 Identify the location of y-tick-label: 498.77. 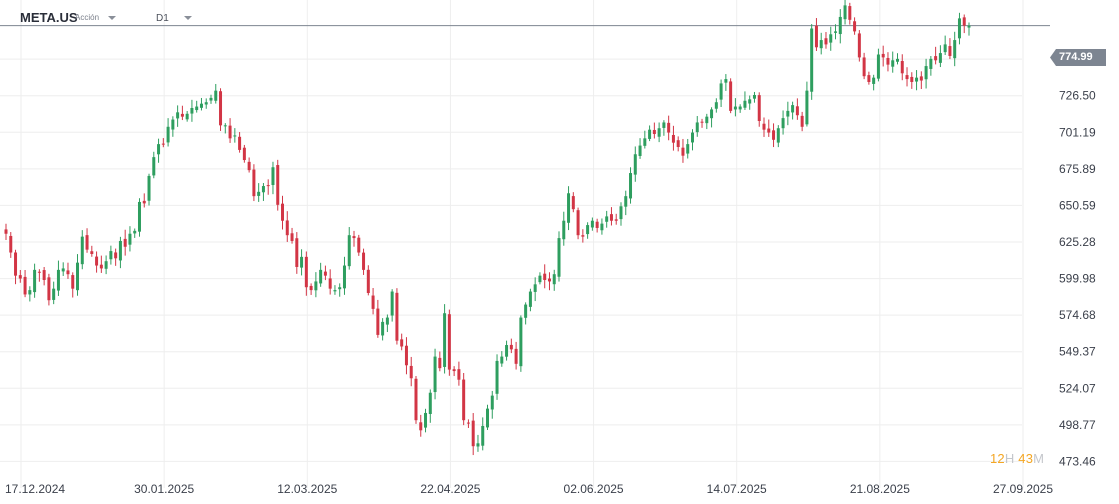
(1077, 425).